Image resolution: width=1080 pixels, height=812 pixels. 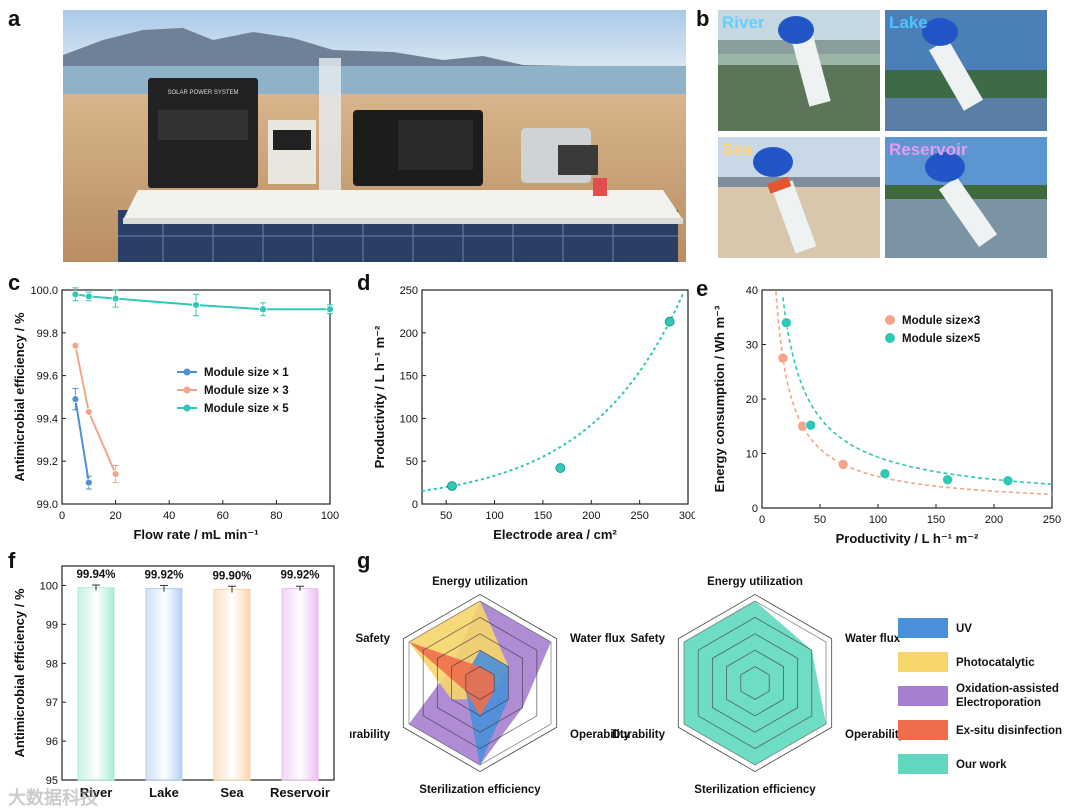 I want to click on chart-d-ylabel: Productivity / L h⁻¹ m⁻², so click(x=379, y=396).